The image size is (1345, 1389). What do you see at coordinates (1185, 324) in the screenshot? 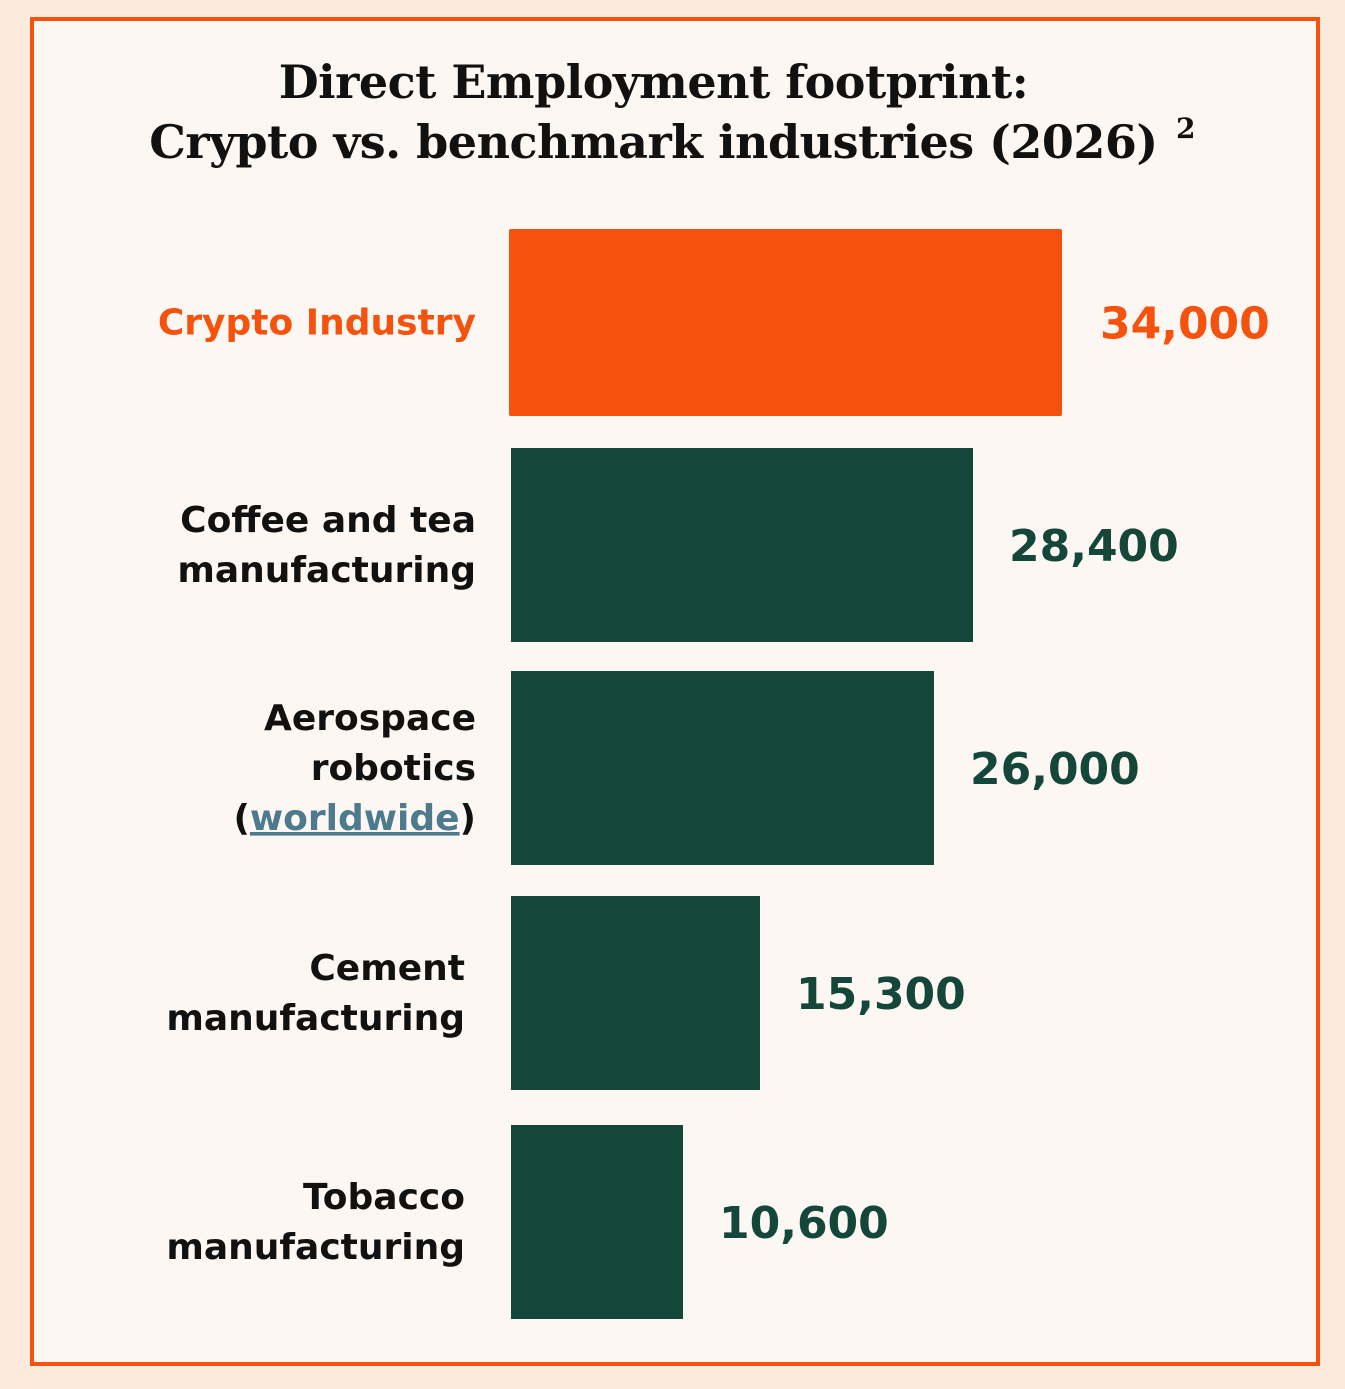
I see `value-label-0: 34,000` at bounding box center [1185, 324].